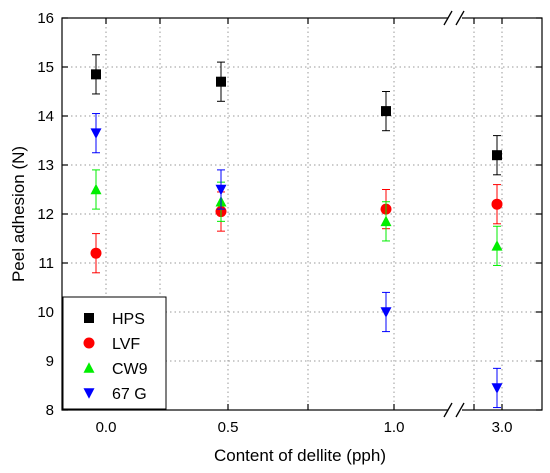 This screenshot has width=550, height=473. Describe the element at coordinates (128, 319) in the screenshot. I see `legend-label: HPS` at that location.